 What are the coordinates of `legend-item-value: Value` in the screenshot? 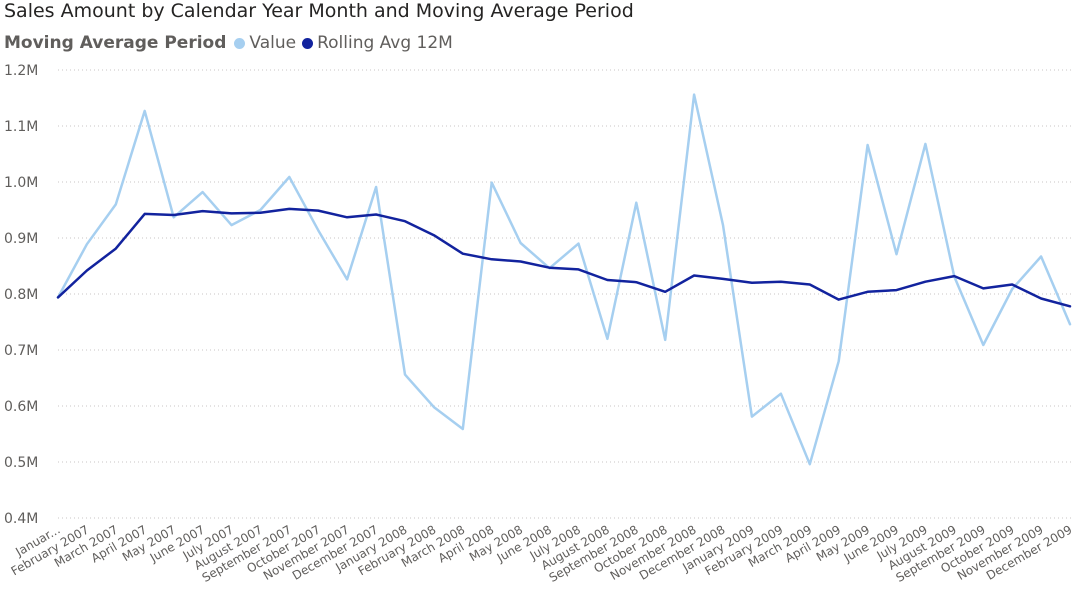 It's located at (265, 43).